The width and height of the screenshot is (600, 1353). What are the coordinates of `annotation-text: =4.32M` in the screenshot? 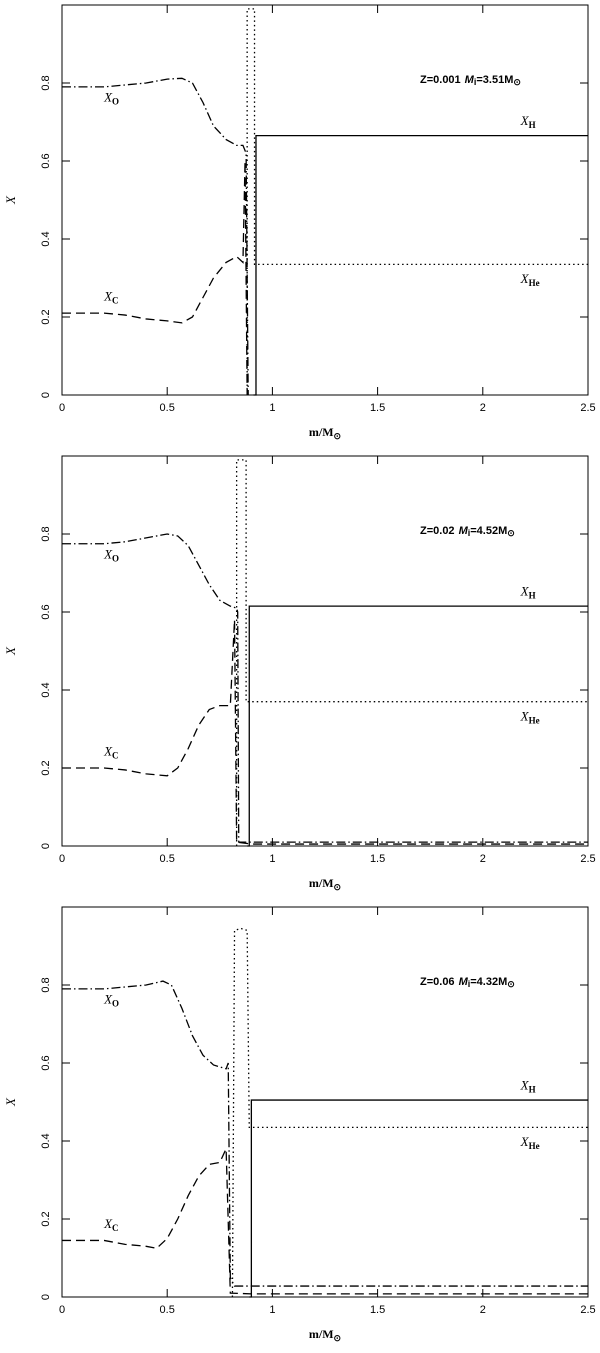 It's located at (488, 982).